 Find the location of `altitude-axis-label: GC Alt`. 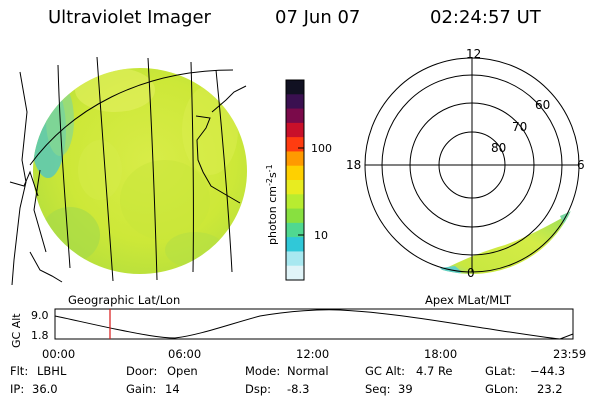

altitude-axis-label: GC Alt is located at coordinates (16, 330).